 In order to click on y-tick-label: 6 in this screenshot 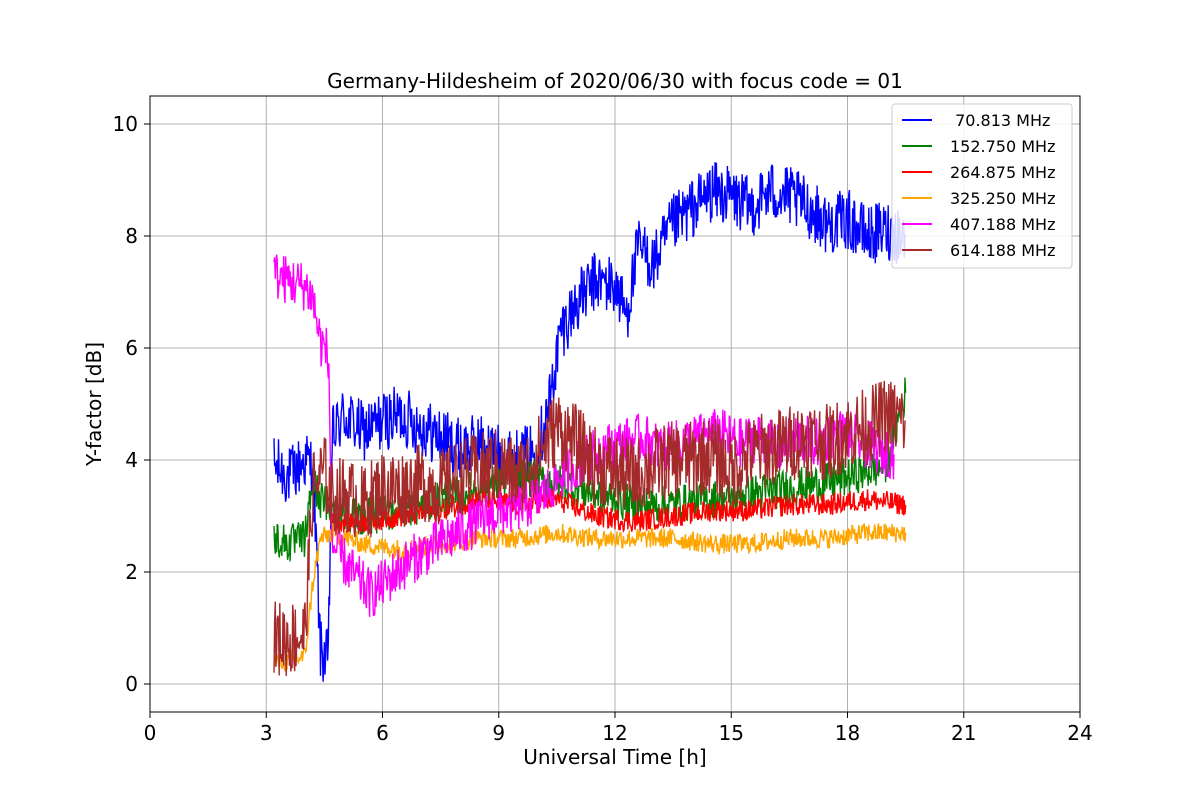, I will do `click(131, 348)`.